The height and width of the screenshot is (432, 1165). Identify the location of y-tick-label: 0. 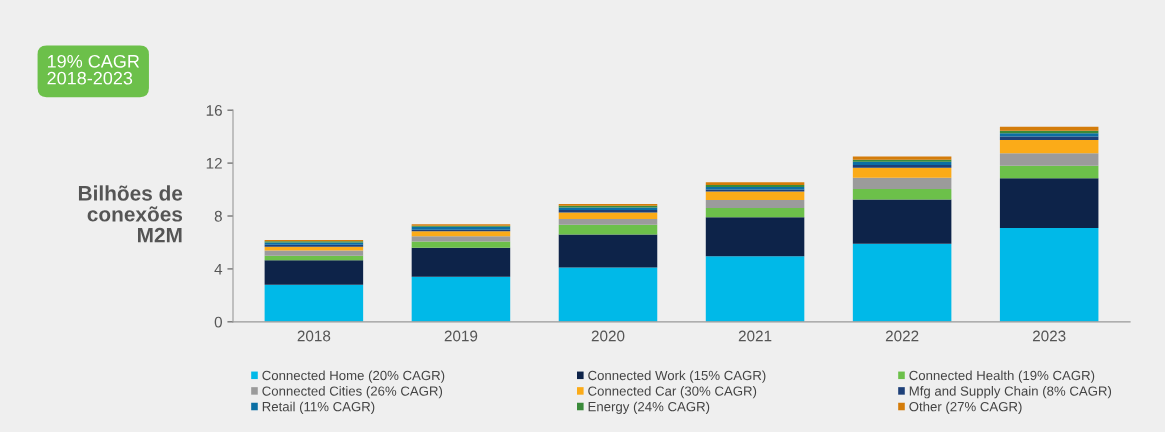
(218, 322).